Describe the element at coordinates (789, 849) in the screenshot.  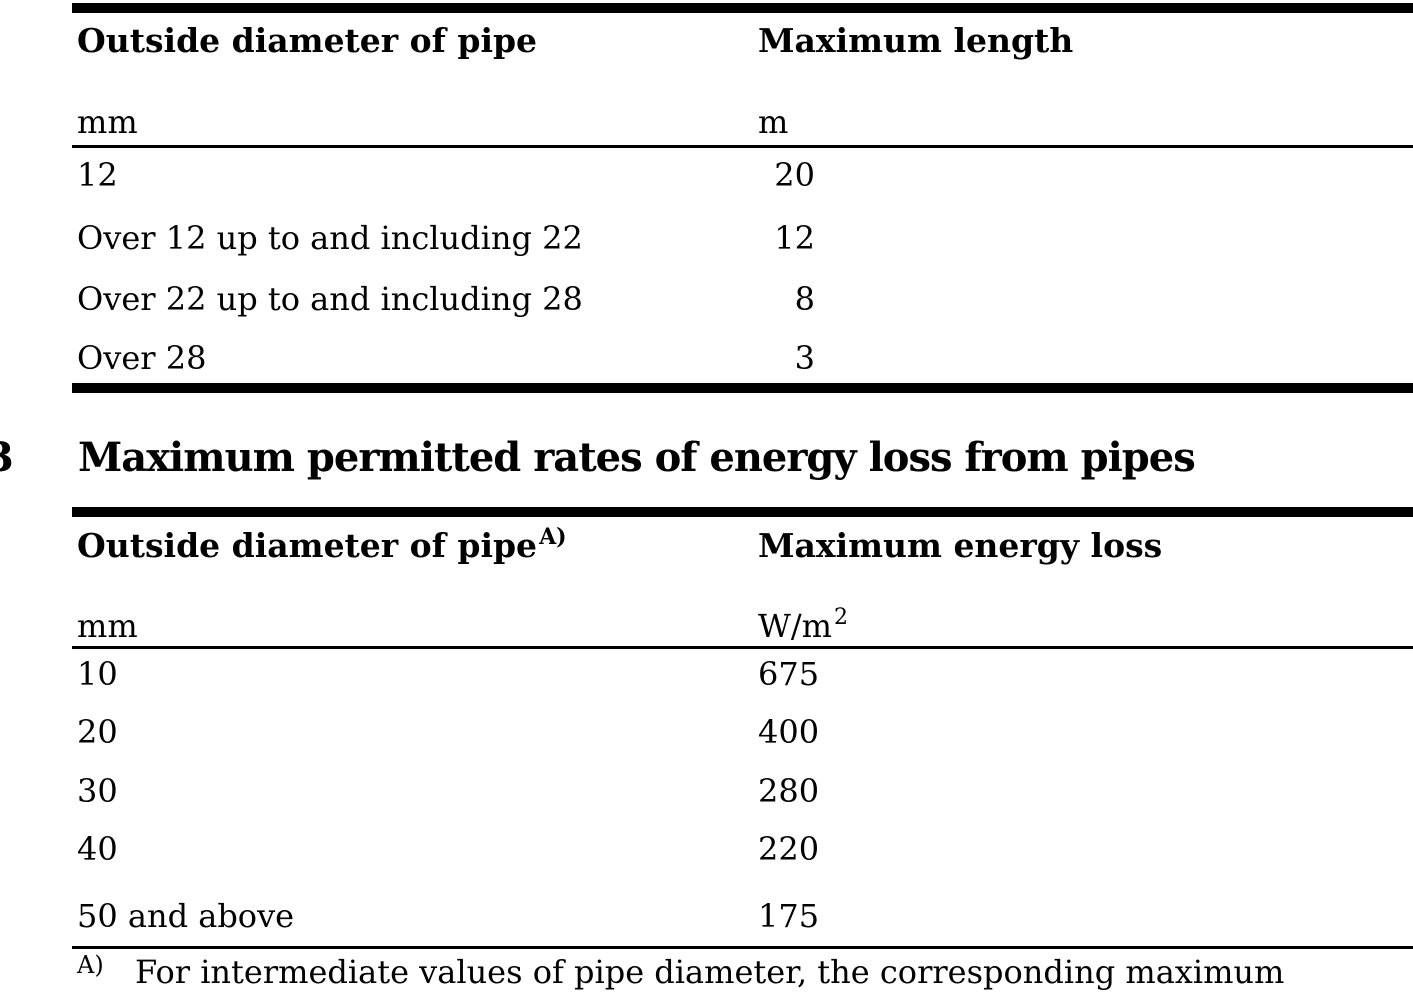
I see `table-cell-energy-loss: 220` at that location.